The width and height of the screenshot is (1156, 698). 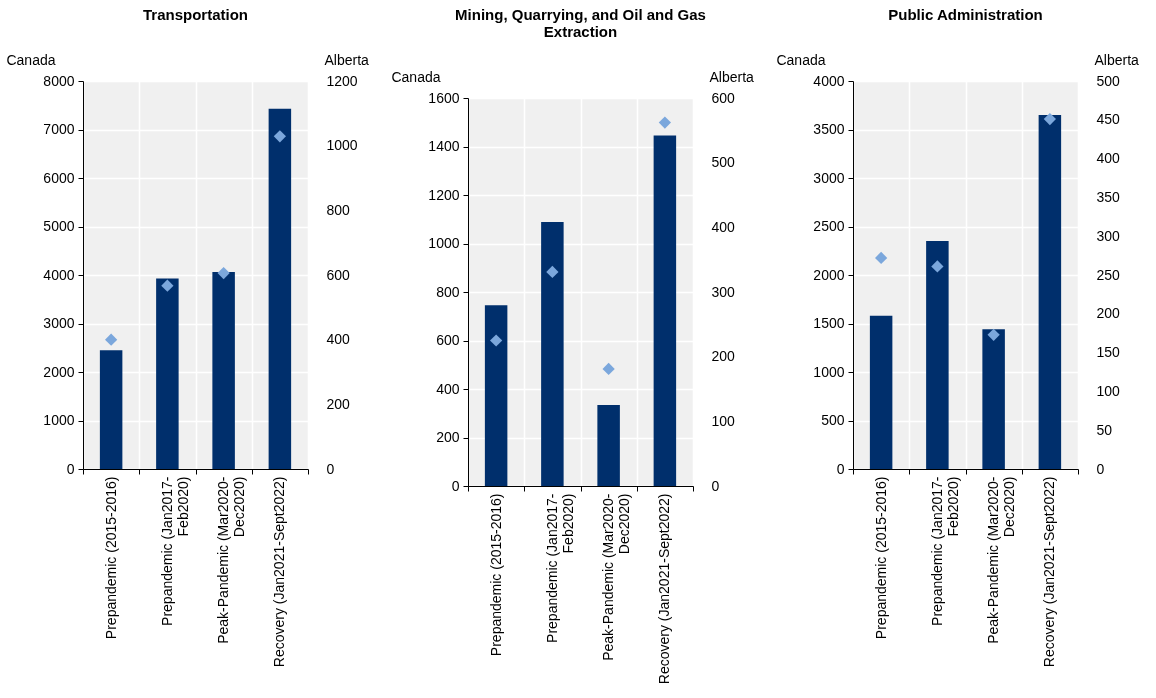 I want to click on y-tick-label: 1200, so click(x=444, y=194).